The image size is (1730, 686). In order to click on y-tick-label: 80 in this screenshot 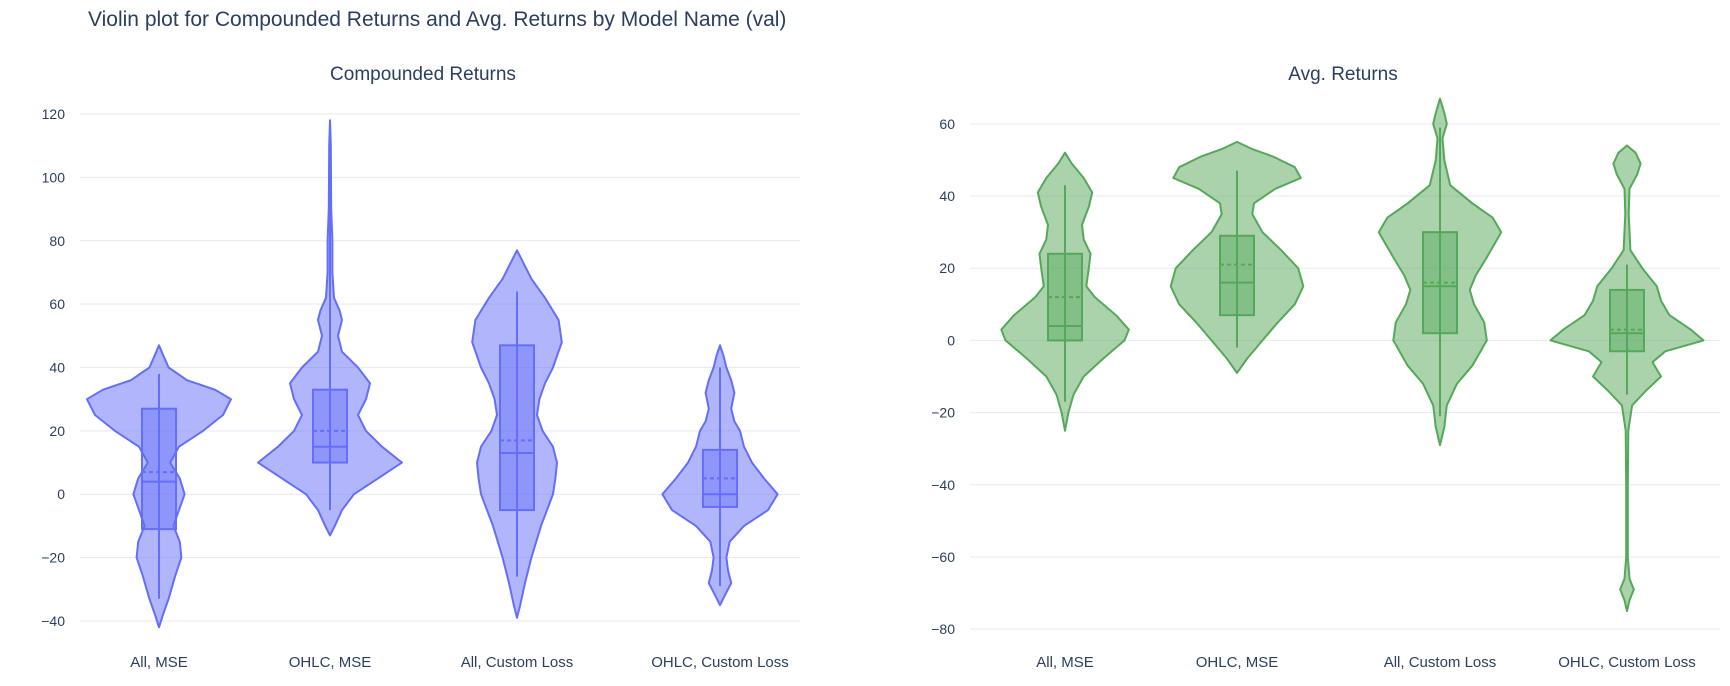, I will do `click(57, 241)`.